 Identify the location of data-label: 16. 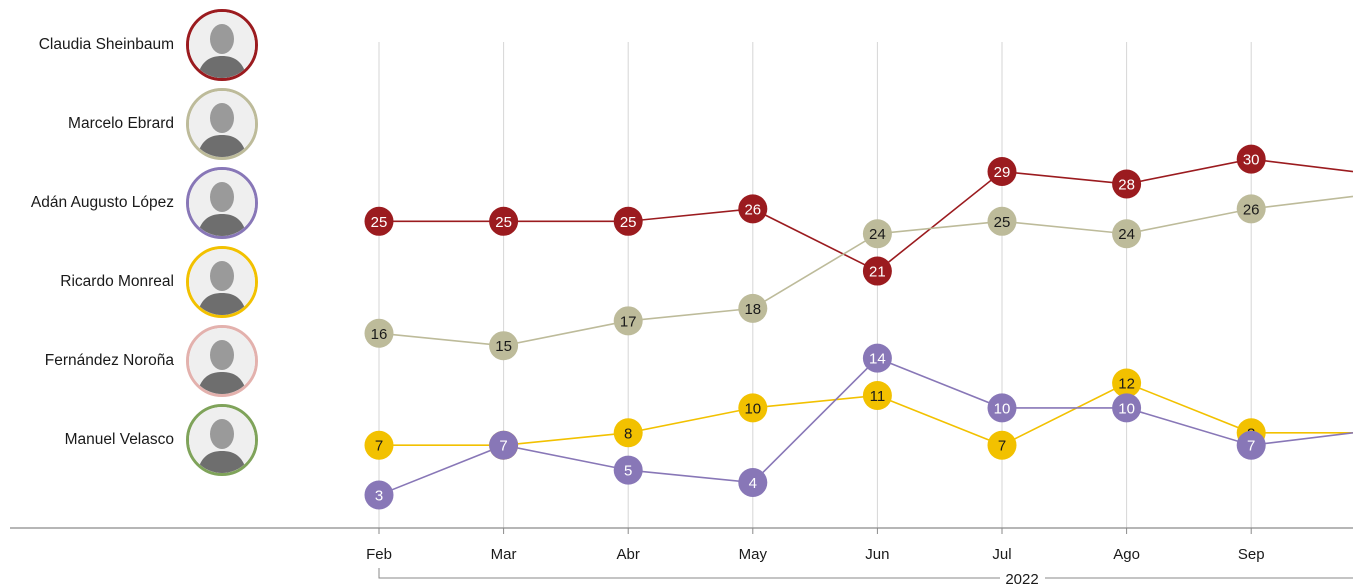
(379, 334).